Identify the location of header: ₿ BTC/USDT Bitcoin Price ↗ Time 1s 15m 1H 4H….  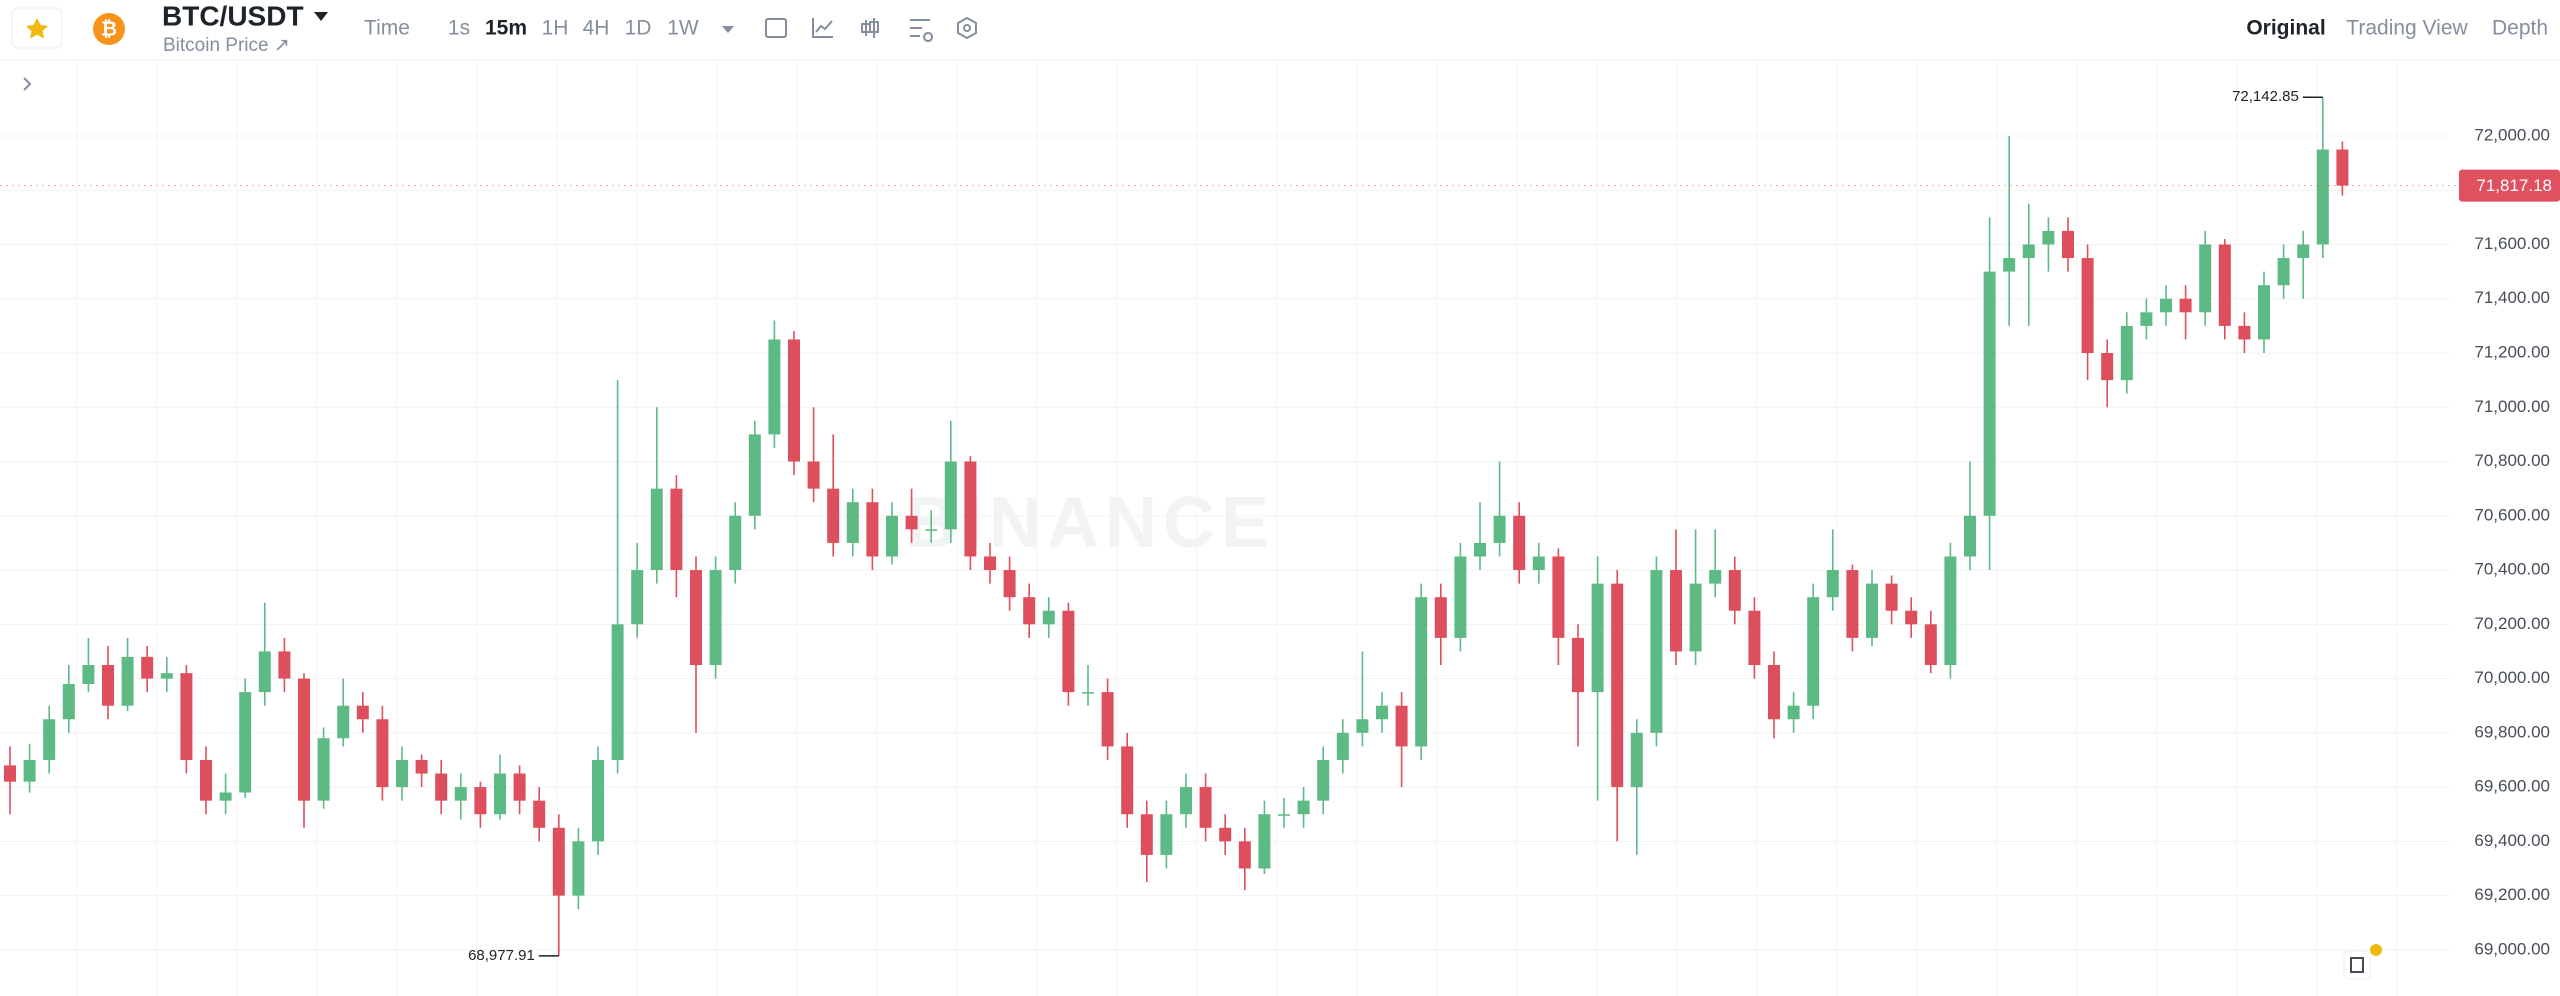
(1279, 28).